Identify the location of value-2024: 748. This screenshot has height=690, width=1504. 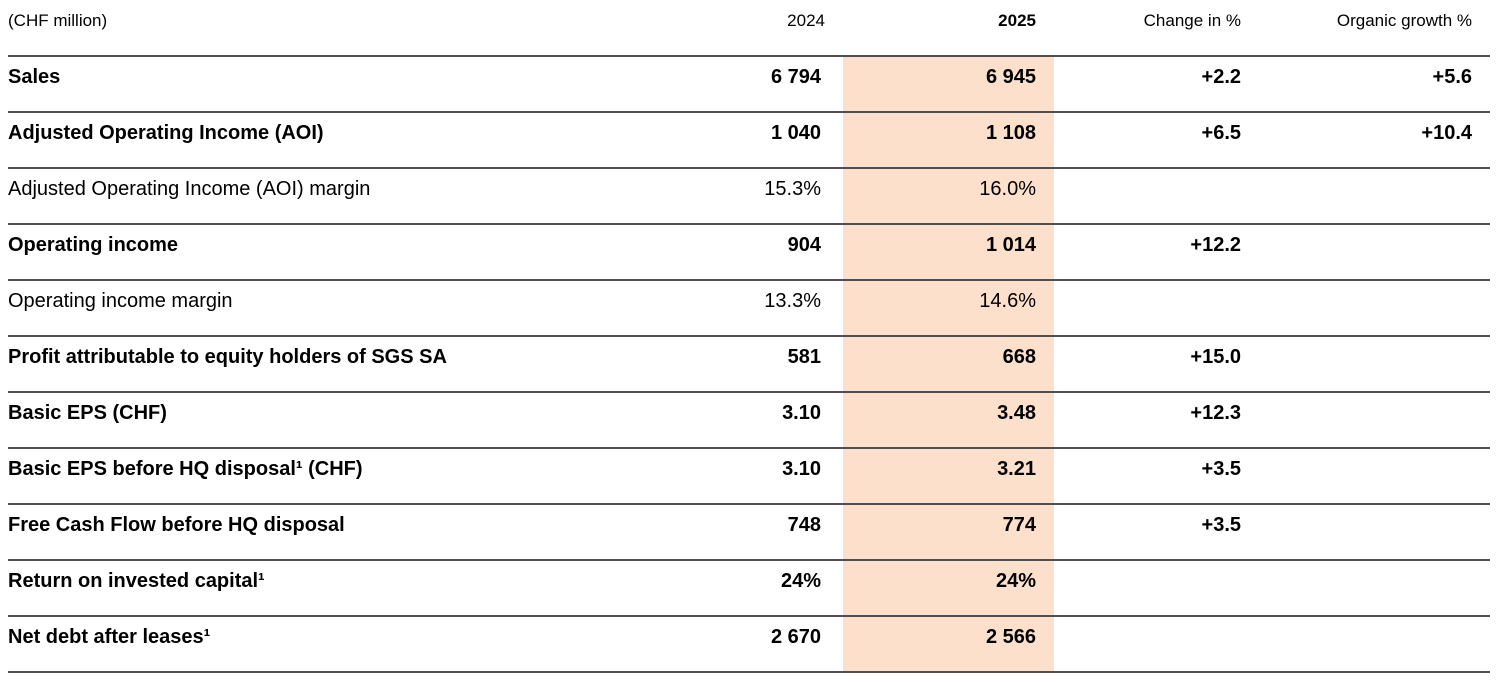
(804, 525).